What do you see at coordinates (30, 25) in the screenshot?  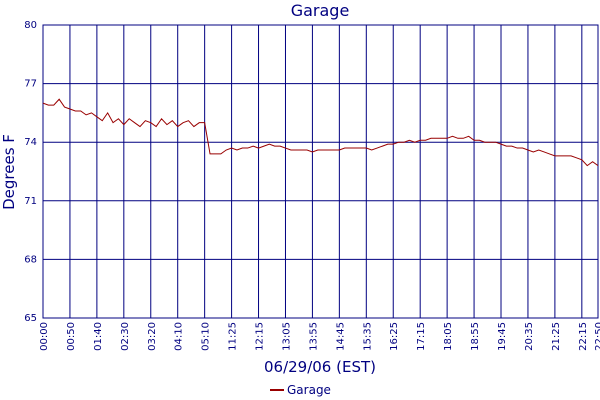 I see `y-tick-label: 80` at bounding box center [30, 25].